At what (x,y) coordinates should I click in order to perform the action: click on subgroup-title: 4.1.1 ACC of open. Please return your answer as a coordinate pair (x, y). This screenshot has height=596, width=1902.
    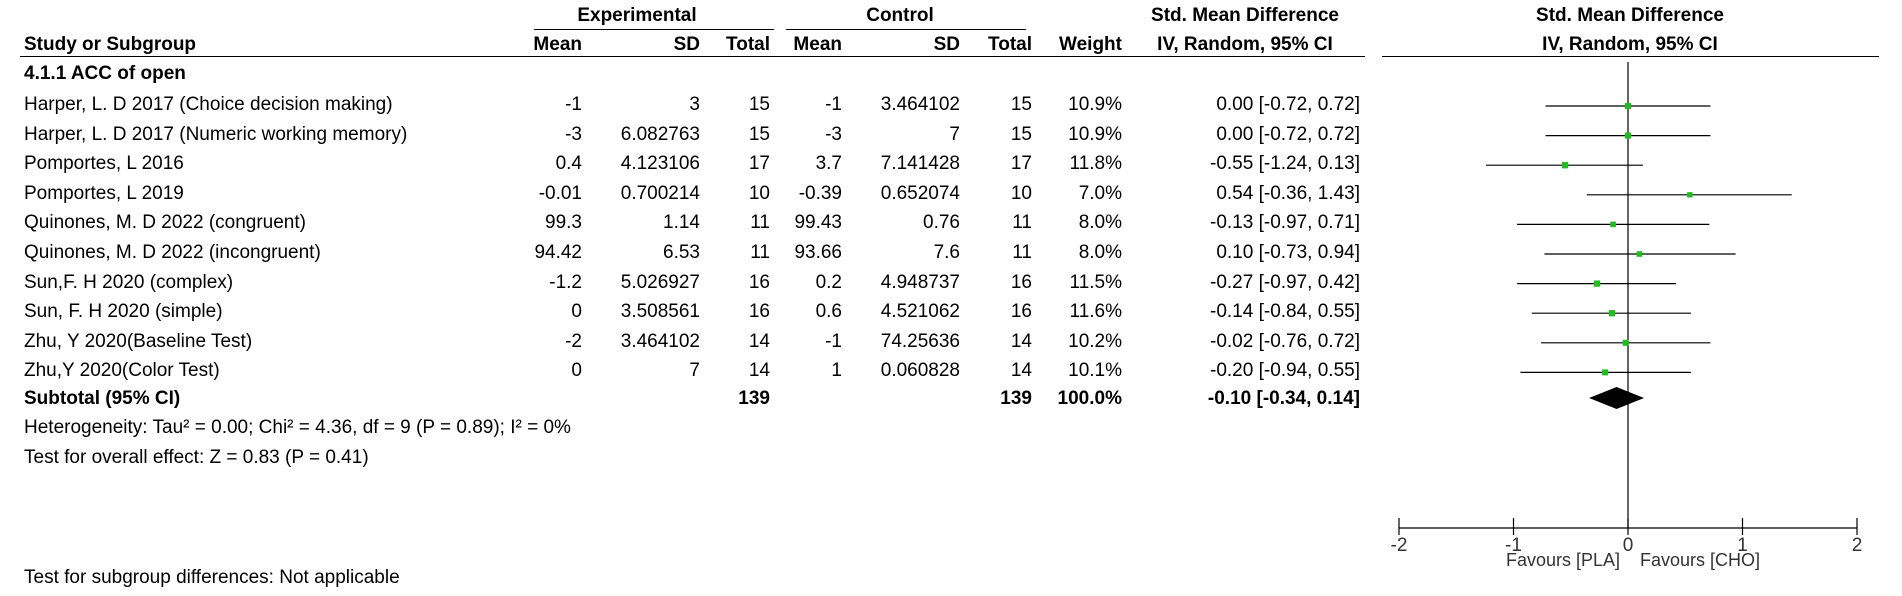
    Looking at the image, I should click on (105, 73).